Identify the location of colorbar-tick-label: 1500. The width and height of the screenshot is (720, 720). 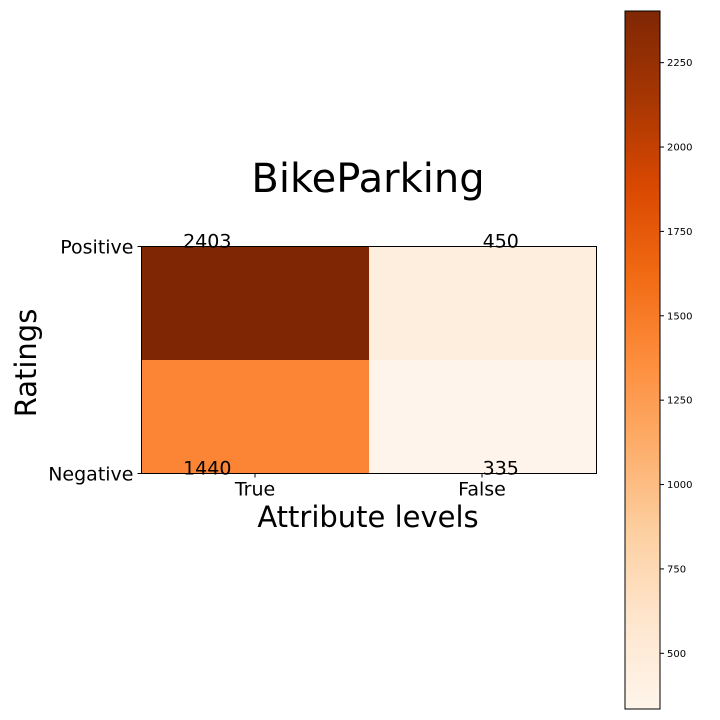
(679, 316).